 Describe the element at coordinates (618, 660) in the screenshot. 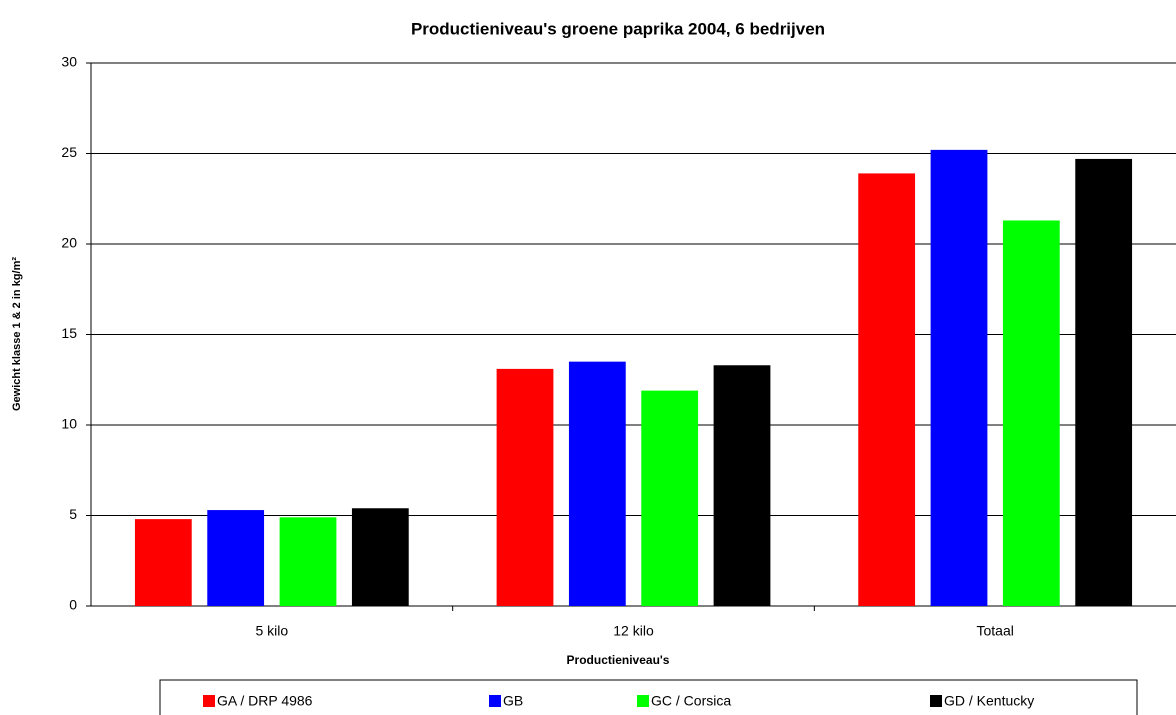

I see `x-axis-title: Productieniveau's` at that location.